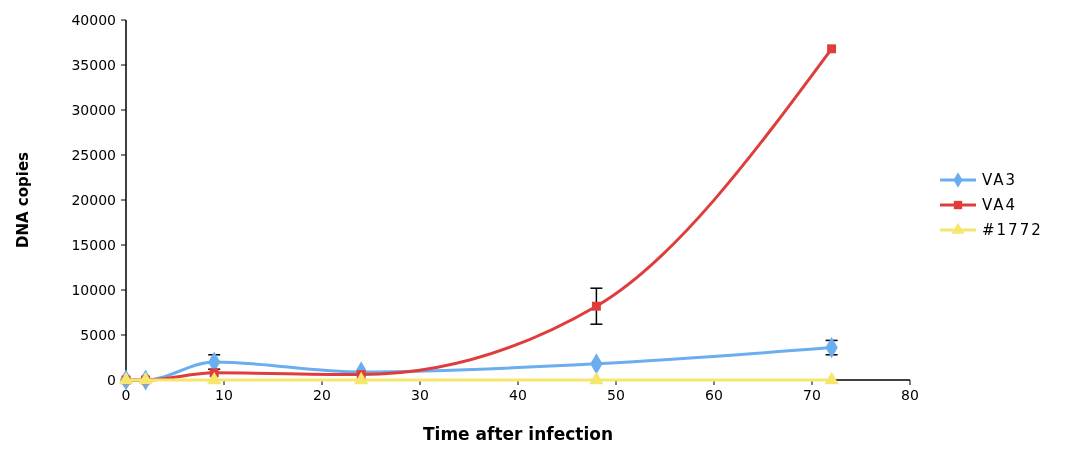 Image resolution: width=1065 pixels, height=452 pixels. I want to click on x-tick-label: 70, so click(812, 395).